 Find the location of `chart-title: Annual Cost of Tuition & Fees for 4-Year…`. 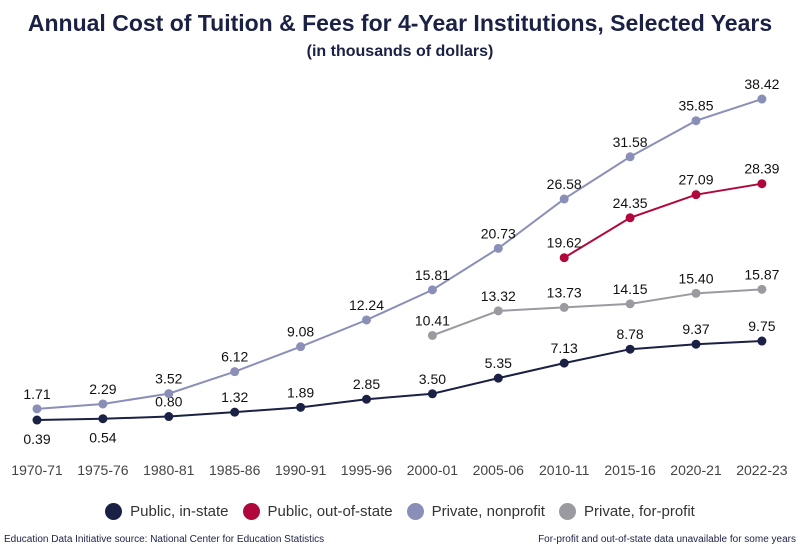

chart-title: Annual Cost of Tuition & Fees for 4-Year… is located at coordinates (400, 23).